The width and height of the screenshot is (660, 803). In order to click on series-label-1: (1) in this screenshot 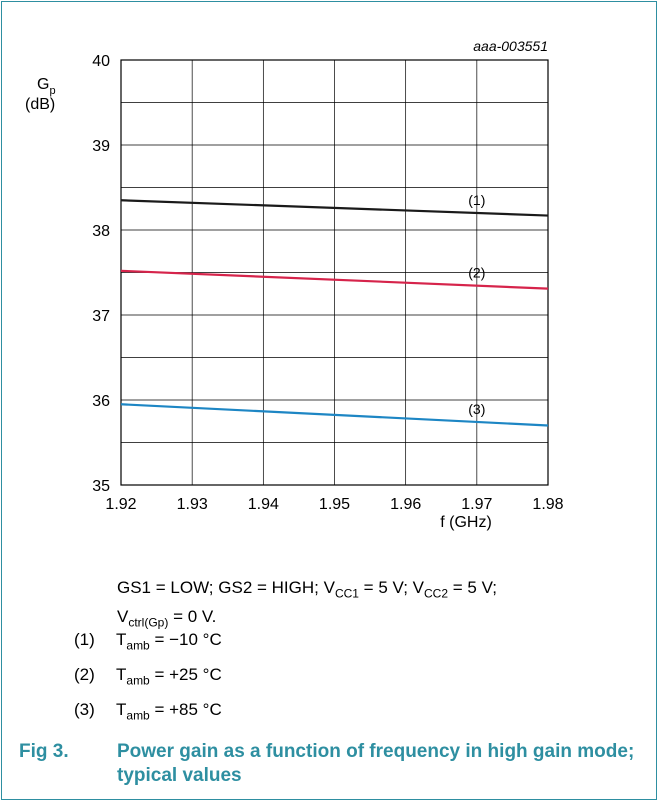, I will do `click(476, 200)`.